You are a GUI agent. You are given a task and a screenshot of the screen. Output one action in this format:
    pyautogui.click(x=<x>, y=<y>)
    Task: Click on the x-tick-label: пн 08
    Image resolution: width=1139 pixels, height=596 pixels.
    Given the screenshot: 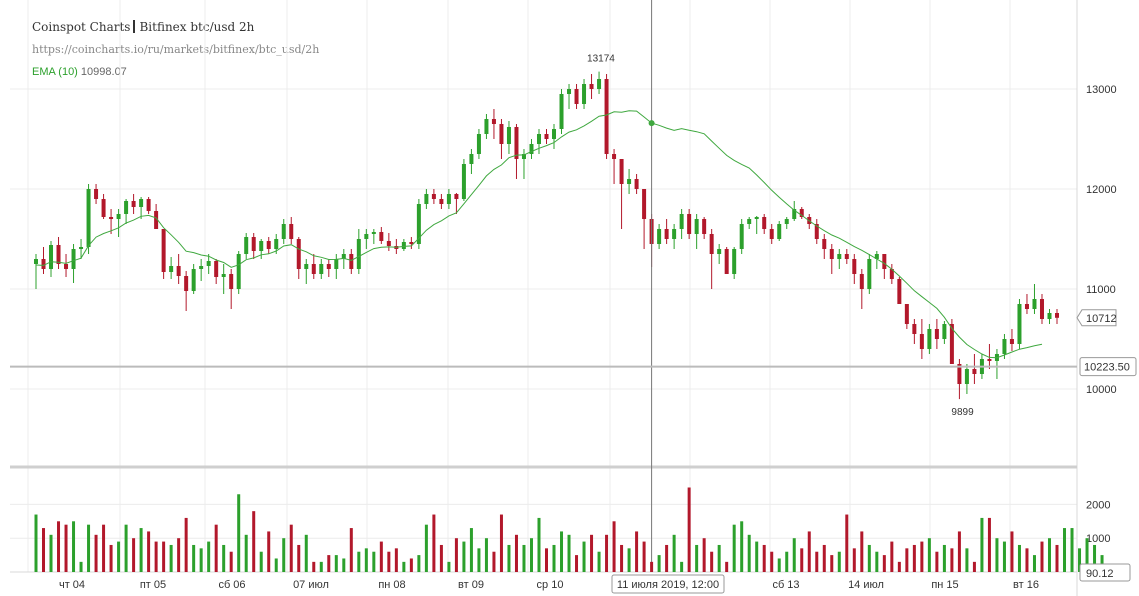 What is the action you would take?
    pyautogui.click(x=391, y=585)
    